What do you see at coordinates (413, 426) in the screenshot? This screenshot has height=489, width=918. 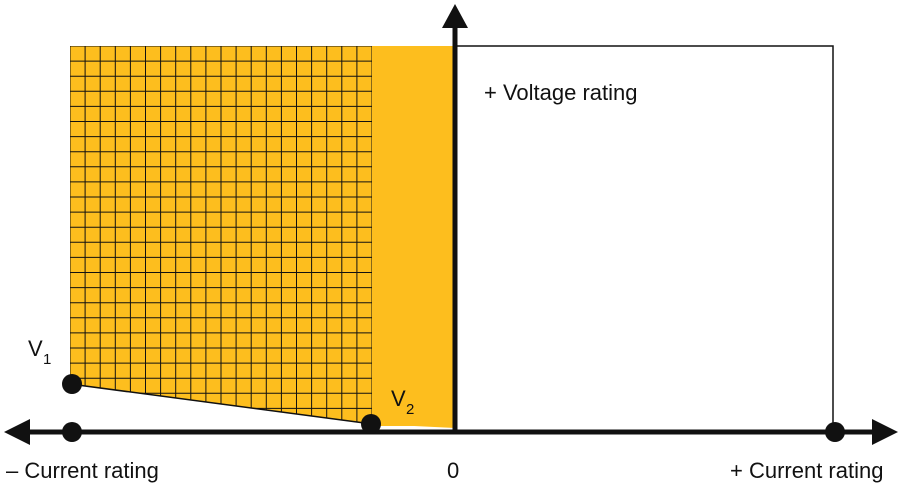 I see `yellow-wedge` at bounding box center [413, 426].